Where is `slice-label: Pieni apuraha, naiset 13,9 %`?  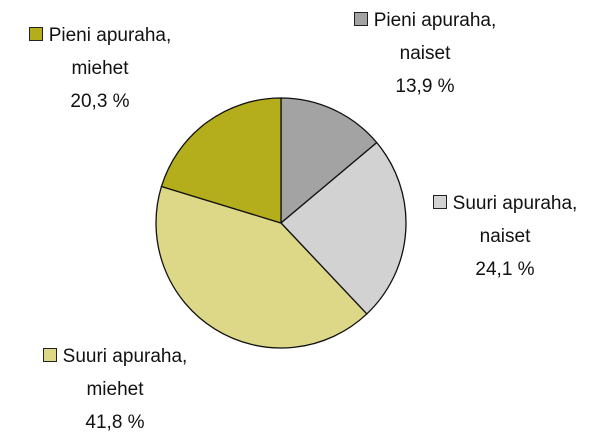 slice-label: Pieni apuraha, naiset 13,9 % is located at coordinates (425, 53).